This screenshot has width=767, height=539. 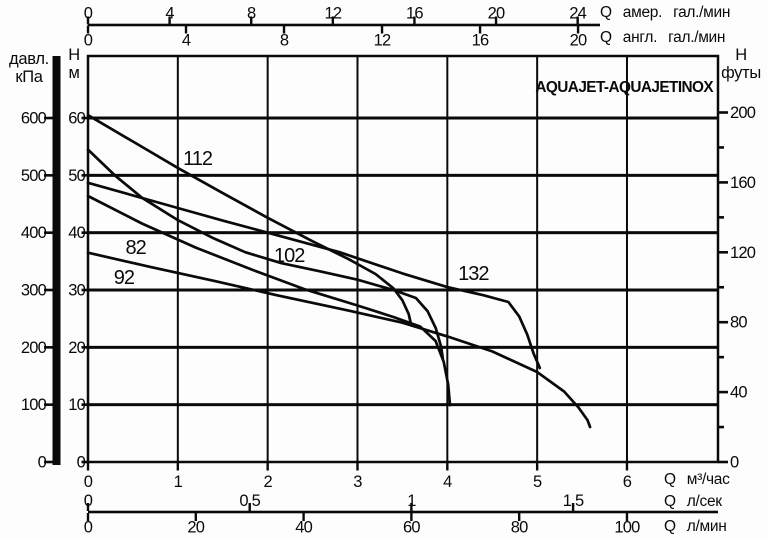 I want to click on lmin-tick-label: 0, so click(x=88, y=528).